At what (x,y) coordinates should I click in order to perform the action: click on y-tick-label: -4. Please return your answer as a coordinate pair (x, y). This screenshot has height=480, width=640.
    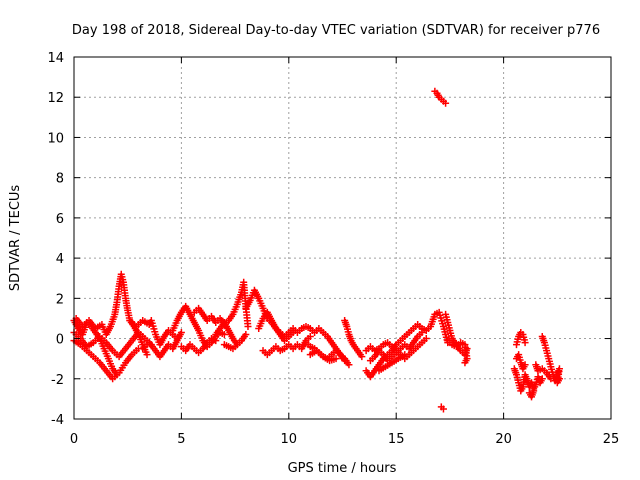
    Looking at the image, I should click on (57, 420).